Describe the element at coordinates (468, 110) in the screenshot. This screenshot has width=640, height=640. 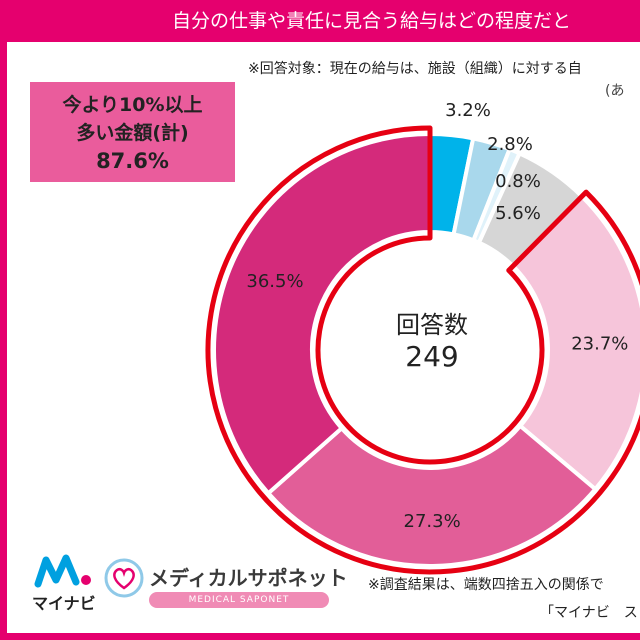
I see `slice-label: 3.2%` at that location.